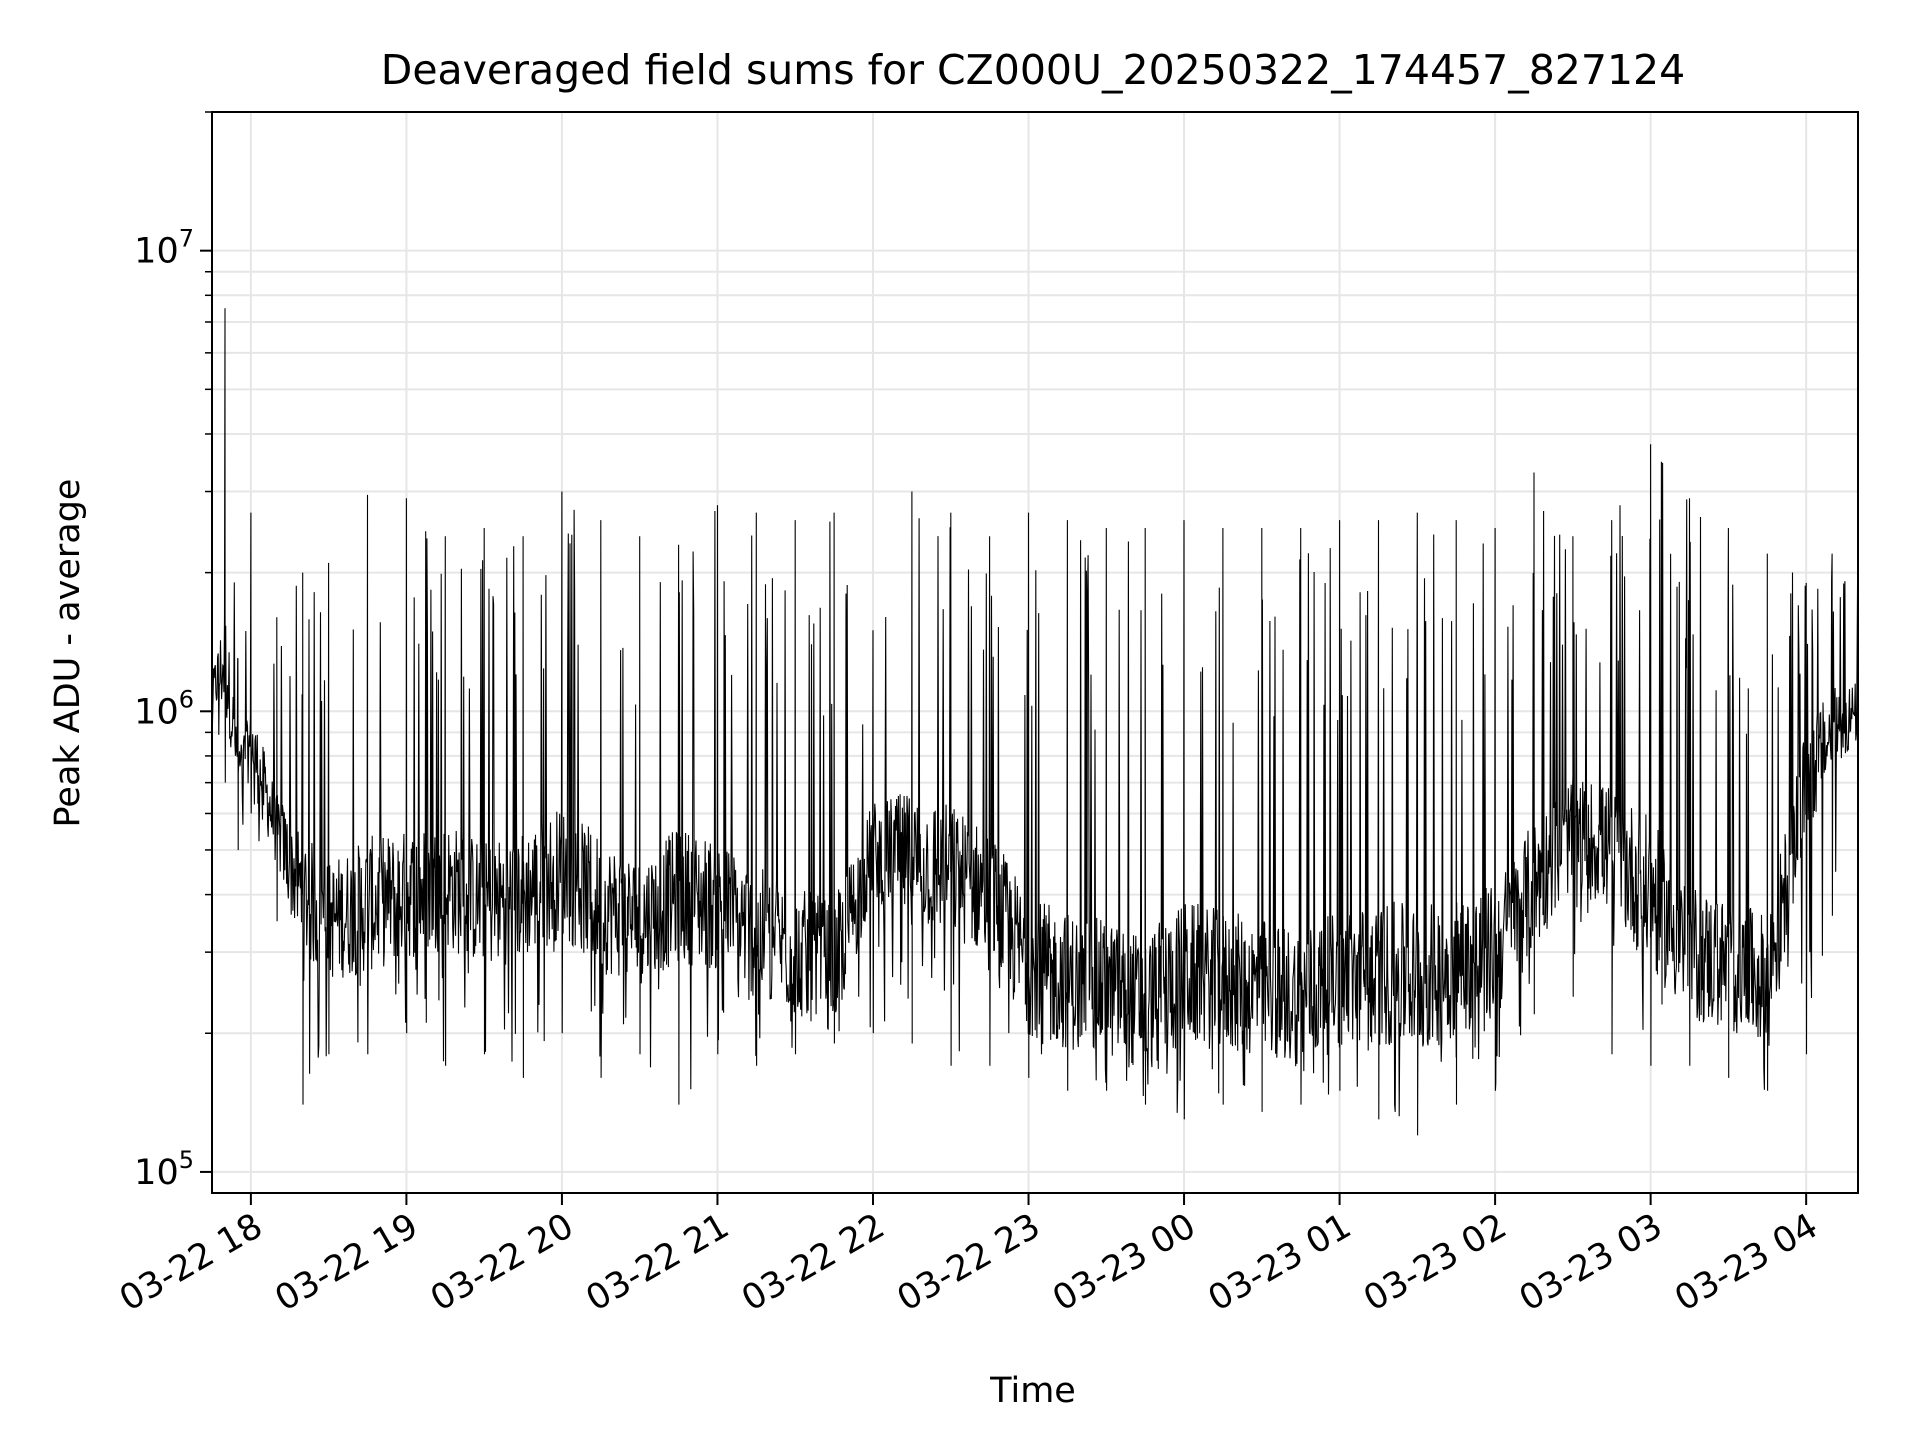  What do you see at coordinates (164, 1169) in the screenshot?
I see `y-tick-label: 10⁵` at bounding box center [164, 1169].